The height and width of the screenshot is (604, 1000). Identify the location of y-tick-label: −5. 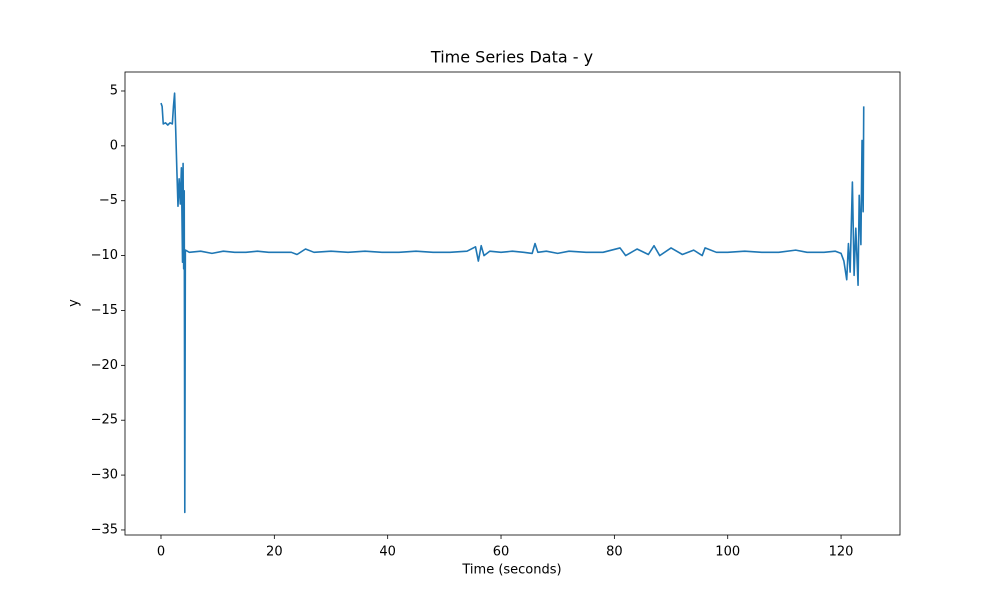
(108, 200).